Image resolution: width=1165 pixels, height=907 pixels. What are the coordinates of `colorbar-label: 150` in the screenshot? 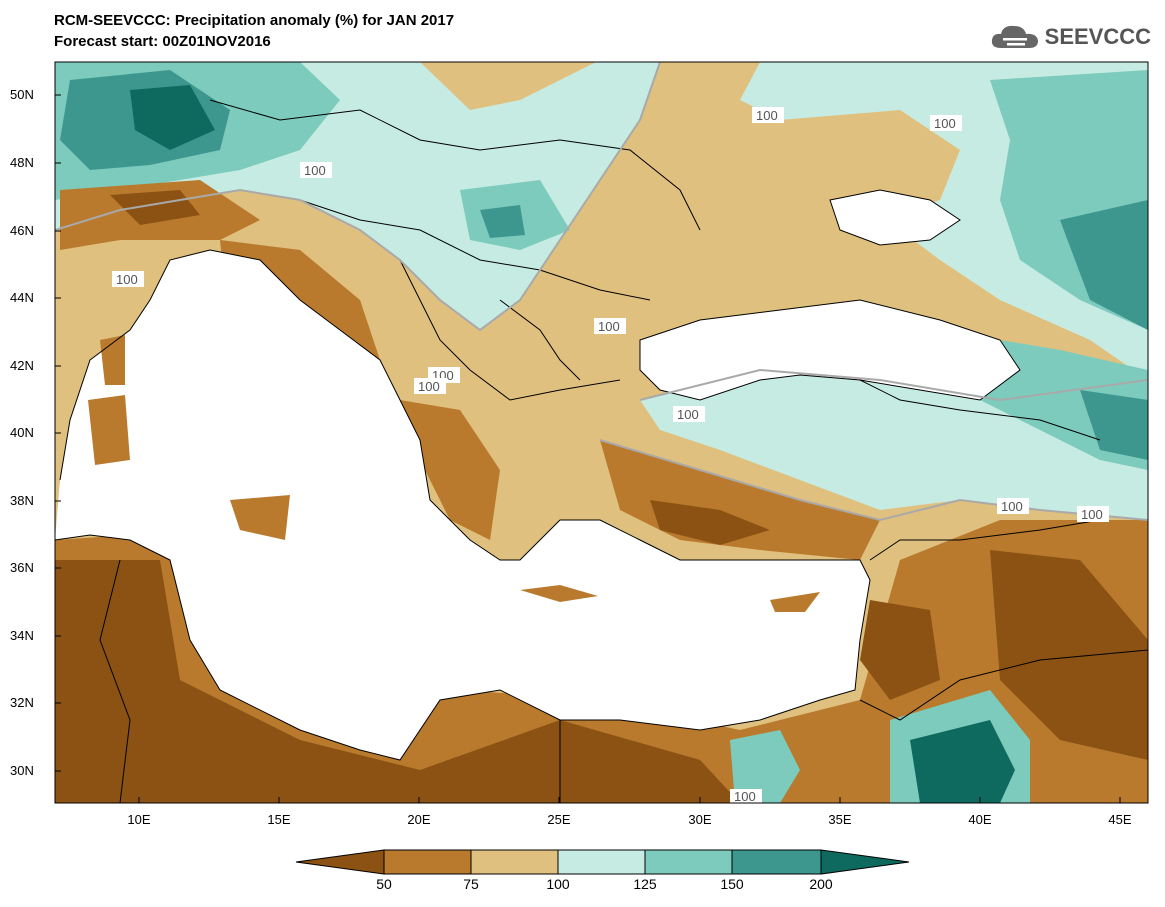 It's located at (732, 884).